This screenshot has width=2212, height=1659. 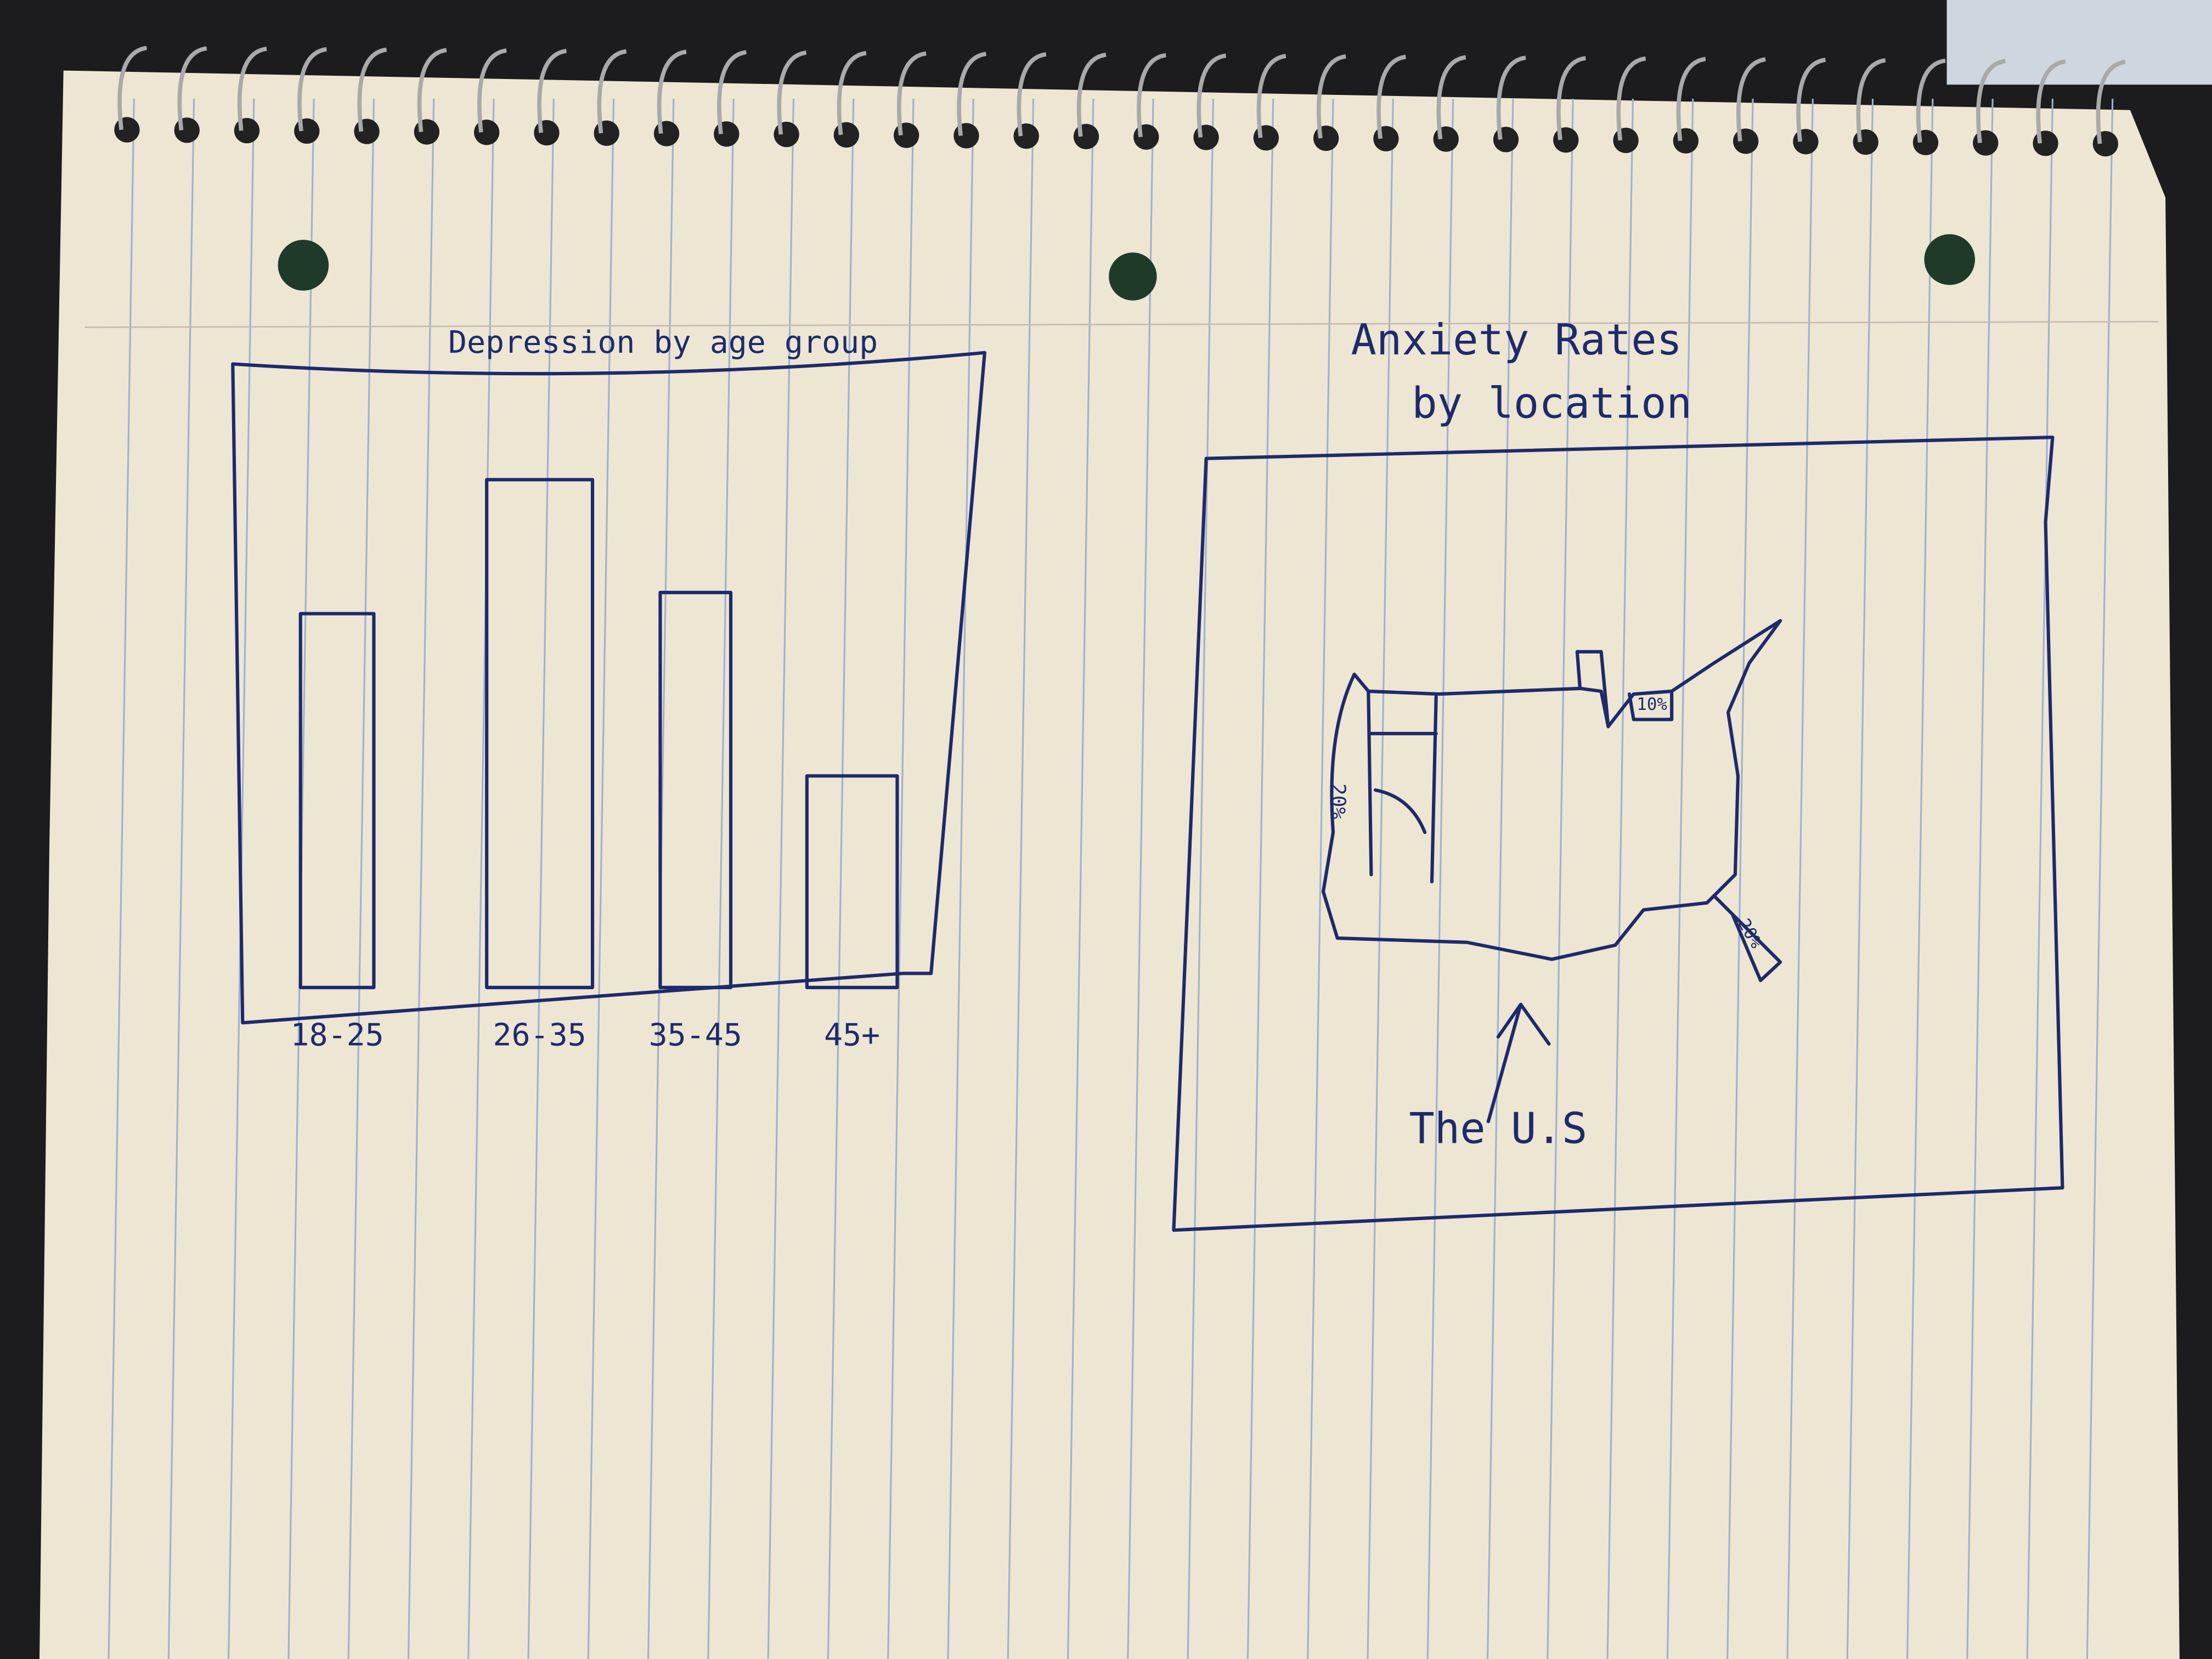 What do you see at coordinates (852, 1035) in the screenshot?
I see `x-tick-label: 45+` at bounding box center [852, 1035].